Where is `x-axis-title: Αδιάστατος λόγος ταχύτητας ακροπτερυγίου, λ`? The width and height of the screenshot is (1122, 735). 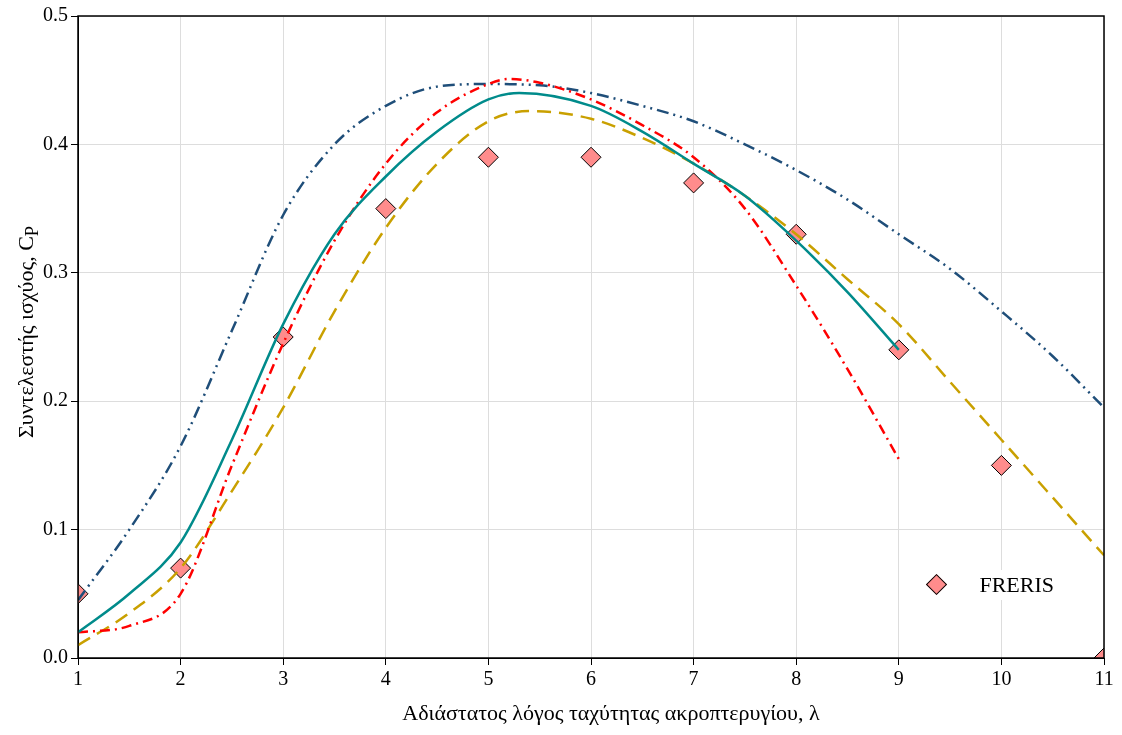 x-axis-title: Αδιάστατος λόγος ταχύτητας ακροπτερυγίου, λ is located at coordinates (611, 713).